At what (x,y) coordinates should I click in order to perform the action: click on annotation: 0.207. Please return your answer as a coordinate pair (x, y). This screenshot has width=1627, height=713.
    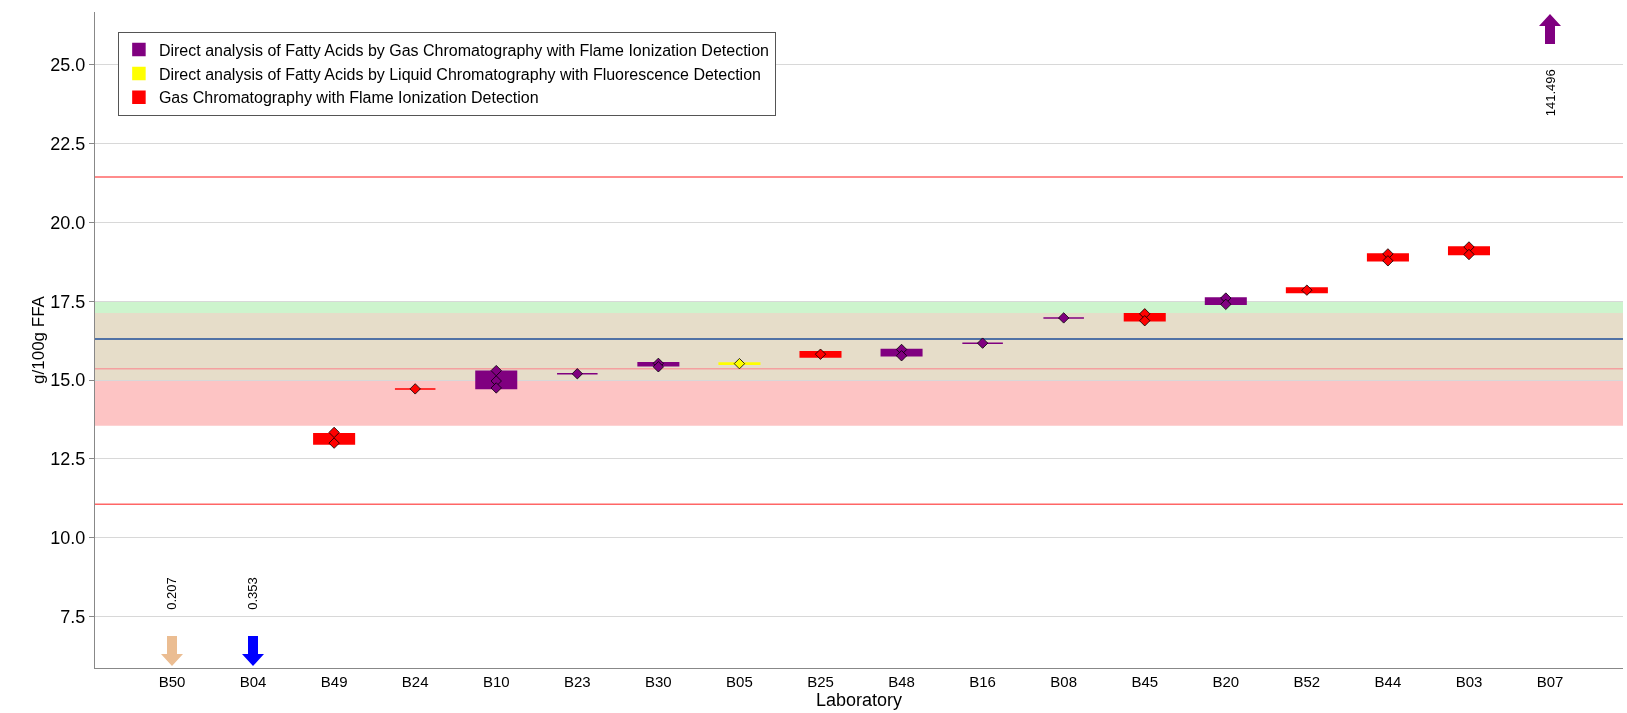
    Looking at the image, I should click on (172, 593).